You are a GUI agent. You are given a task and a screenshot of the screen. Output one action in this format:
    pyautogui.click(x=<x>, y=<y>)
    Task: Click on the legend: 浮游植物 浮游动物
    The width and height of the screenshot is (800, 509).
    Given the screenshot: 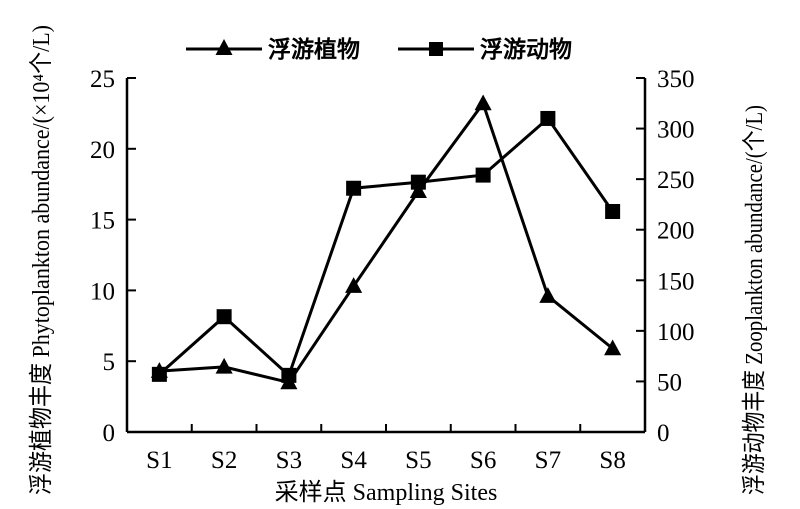 What is the action you would take?
    pyautogui.click(x=379, y=49)
    